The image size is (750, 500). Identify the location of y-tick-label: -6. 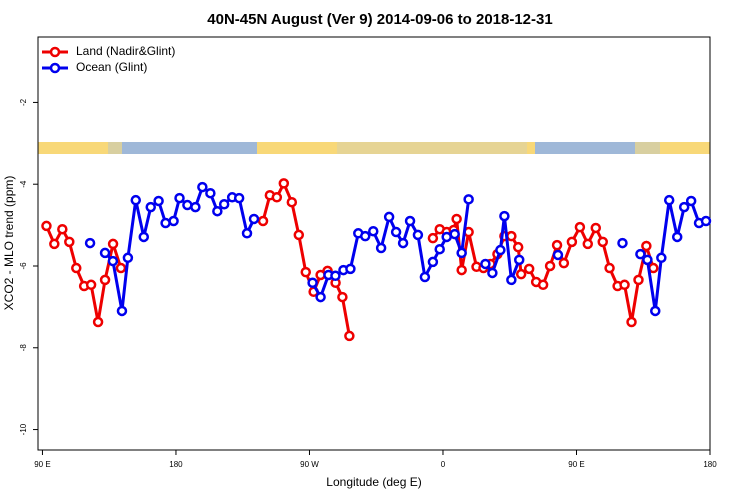
(23, 266).